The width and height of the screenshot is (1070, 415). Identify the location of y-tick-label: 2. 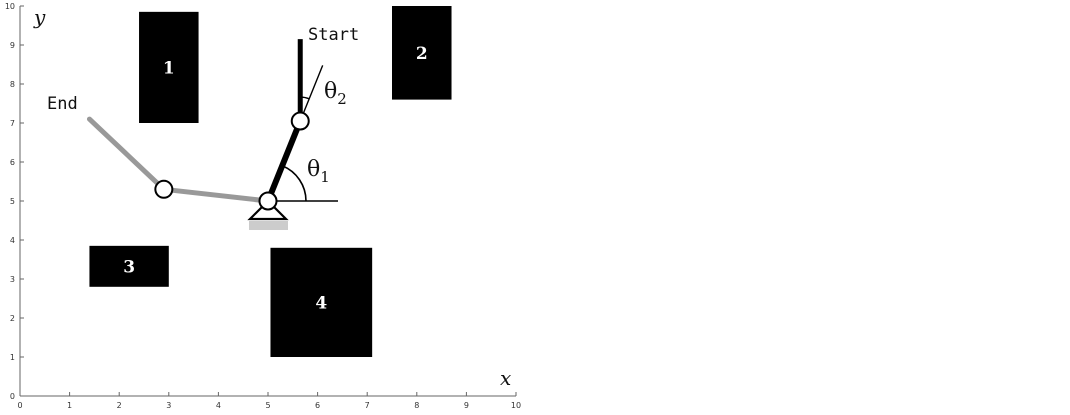
(12, 318).